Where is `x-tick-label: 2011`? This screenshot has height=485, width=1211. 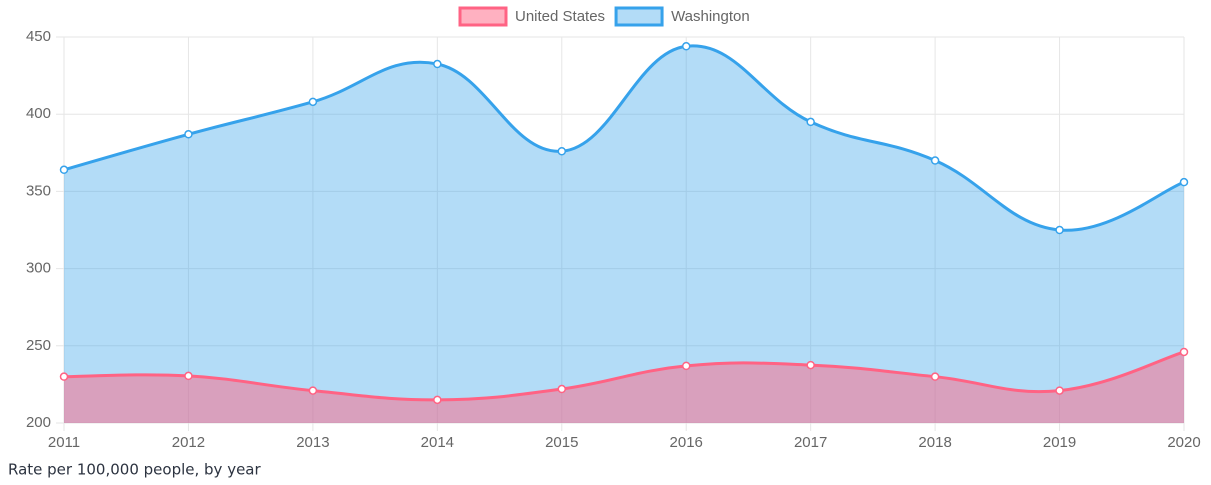 x-tick-label: 2011 is located at coordinates (64, 442).